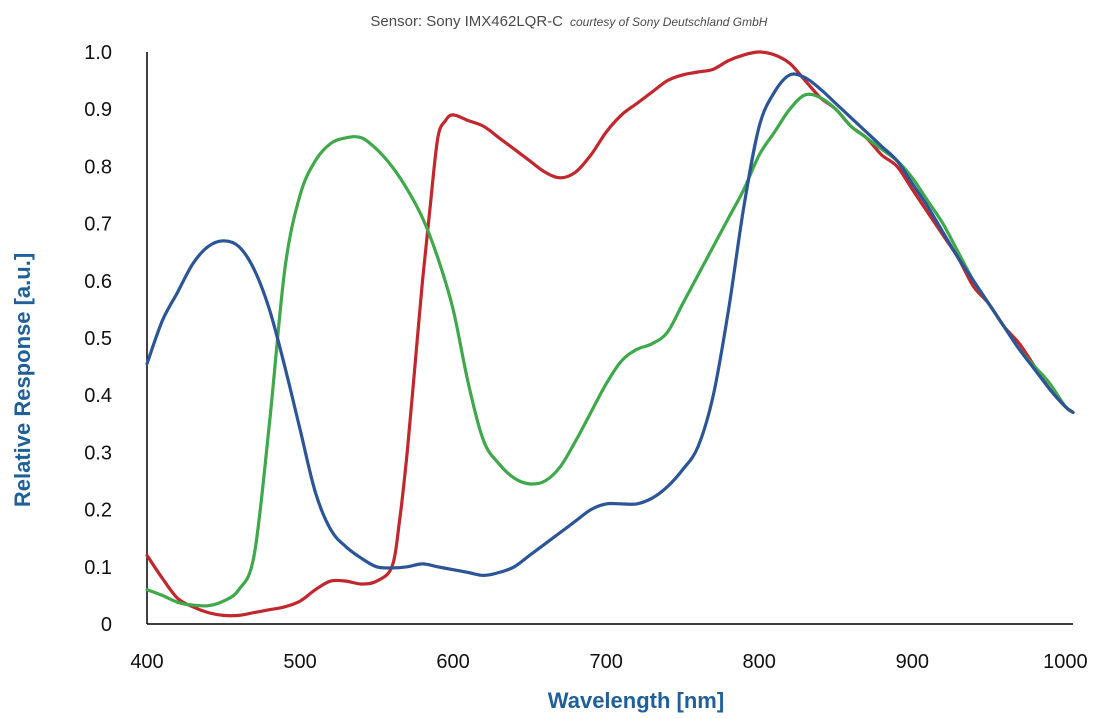 Image resolution: width=1097 pixels, height=718 pixels. I want to click on y-tick-label: 0.9, so click(98, 110).